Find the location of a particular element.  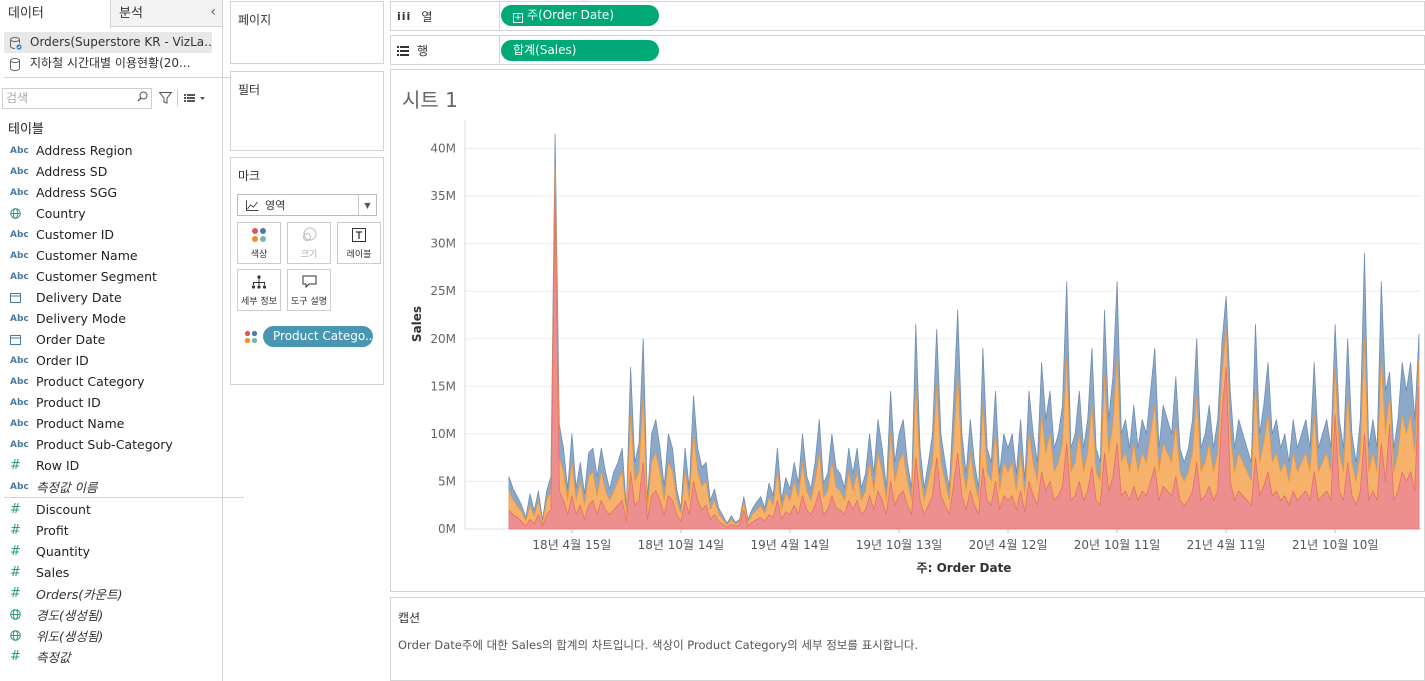

filter-icon is located at coordinates (165, 98).